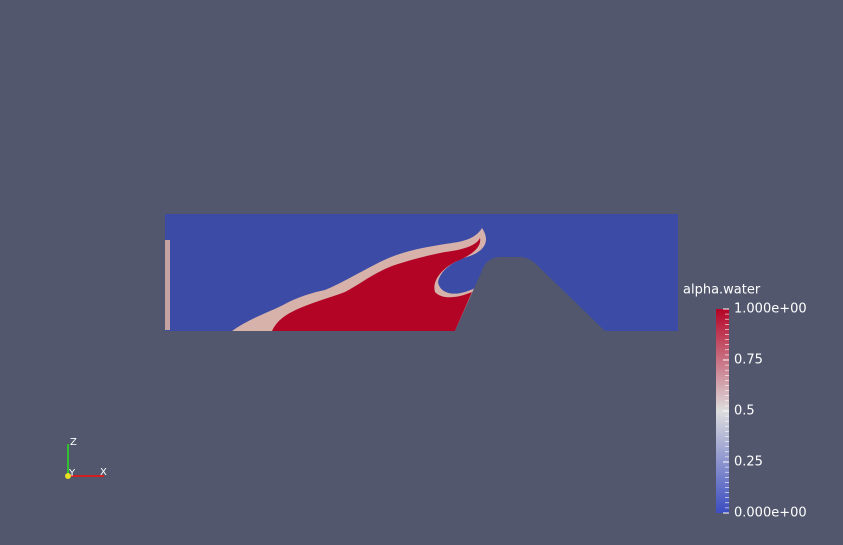 Image resolution: width=843 pixels, height=545 pixels. Describe the element at coordinates (167, 285) in the screenshot. I see `inlet-water` at that location.